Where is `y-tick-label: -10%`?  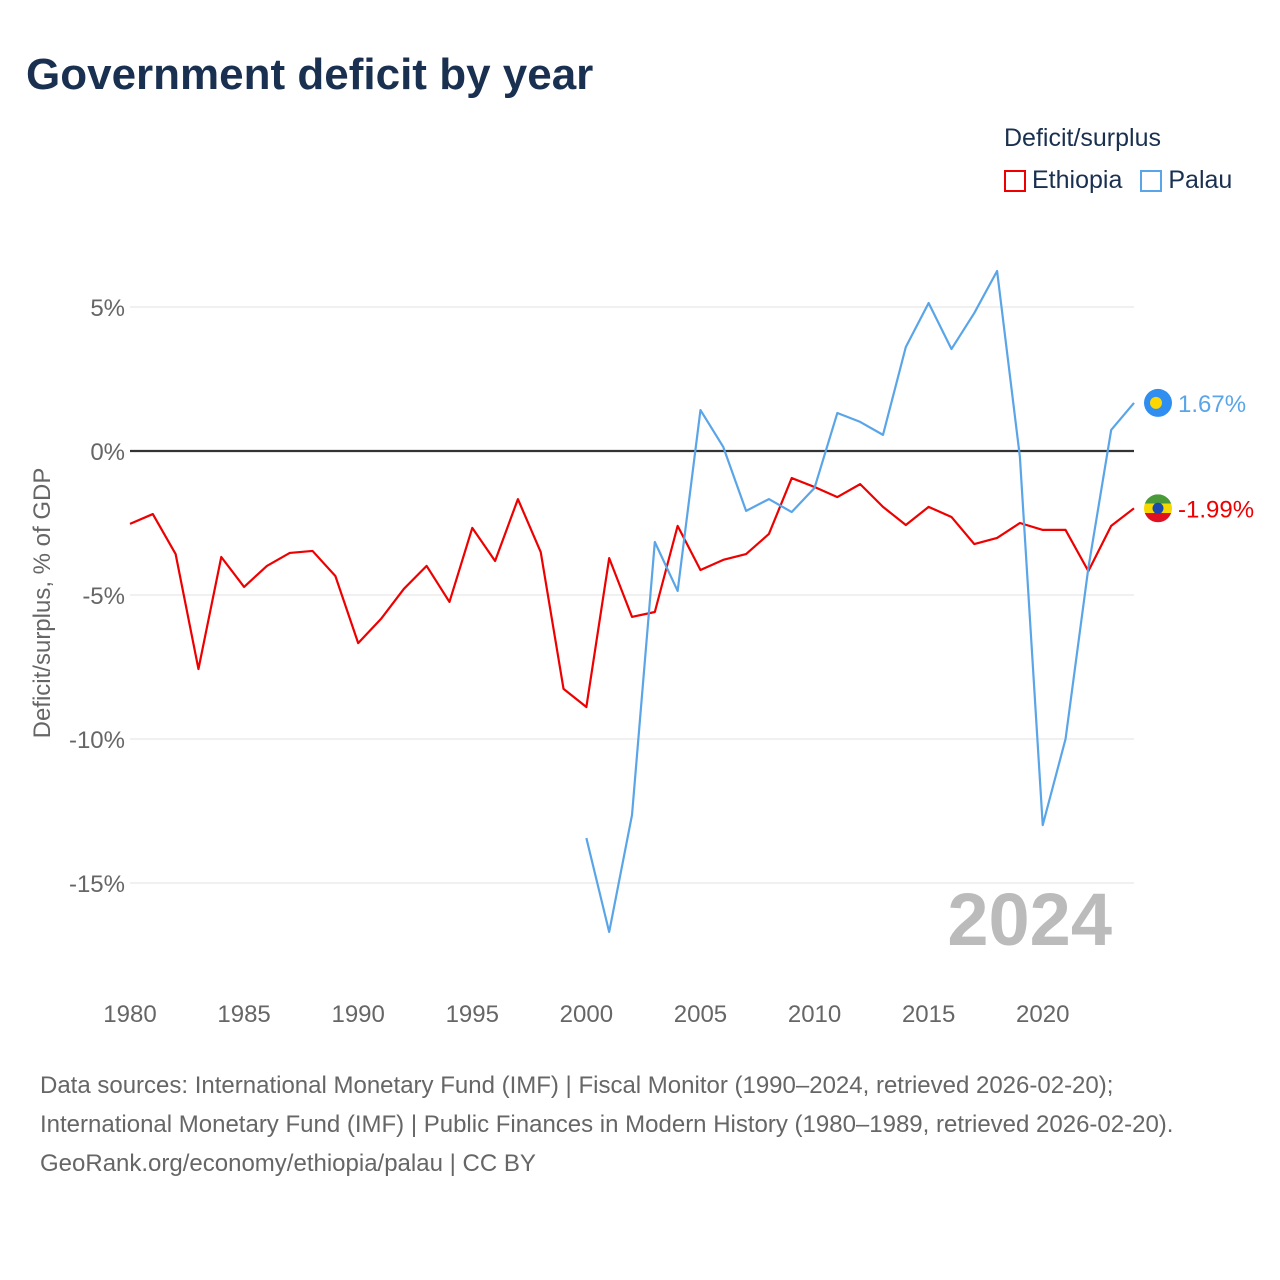
y-tick-label: -10% is located at coordinates (97, 740).